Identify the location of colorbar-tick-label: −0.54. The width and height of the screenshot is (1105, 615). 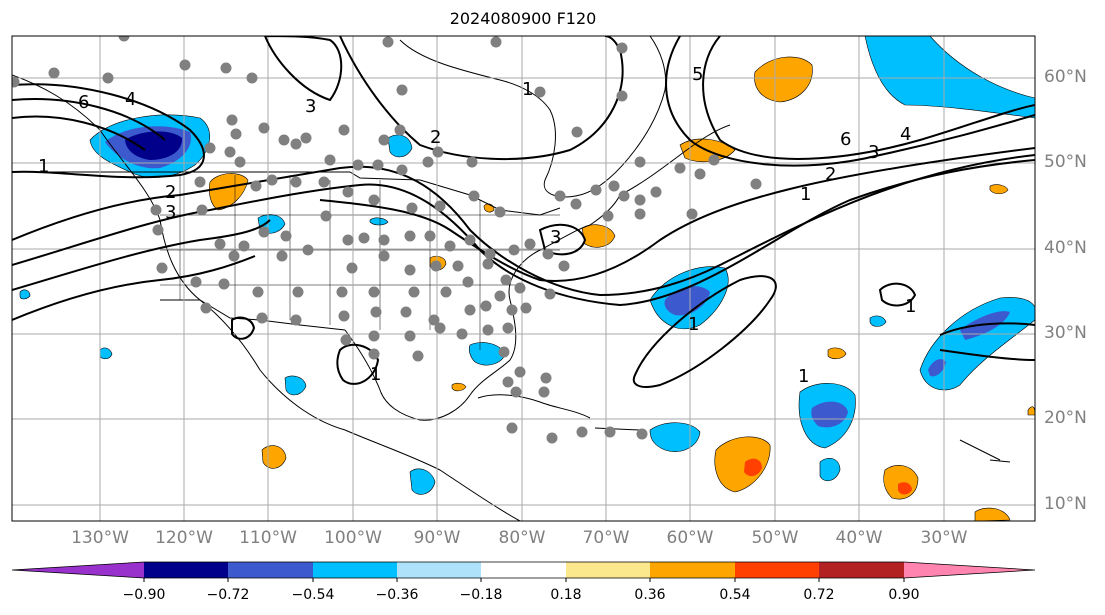
(313, 595).